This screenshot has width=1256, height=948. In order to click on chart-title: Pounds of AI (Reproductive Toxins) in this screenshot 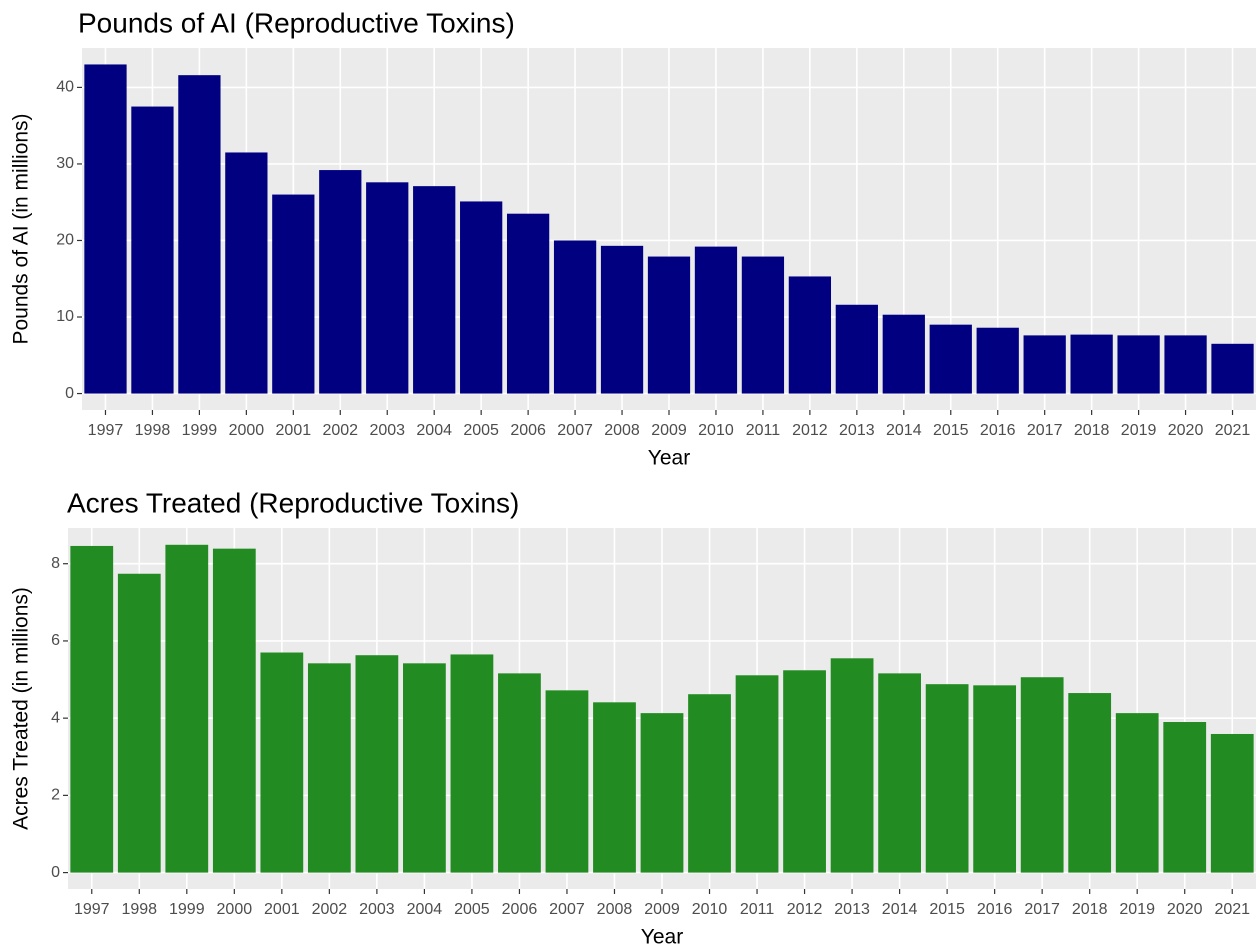, I will do `click(296, 22)`.